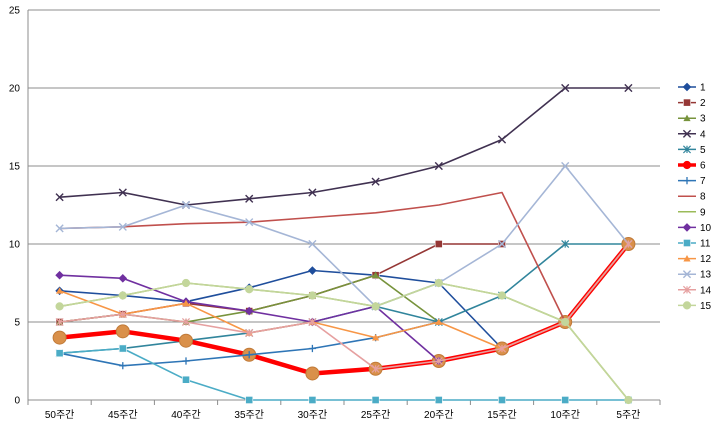  I want to click on legend-item-15: 15, so click(695, 306).